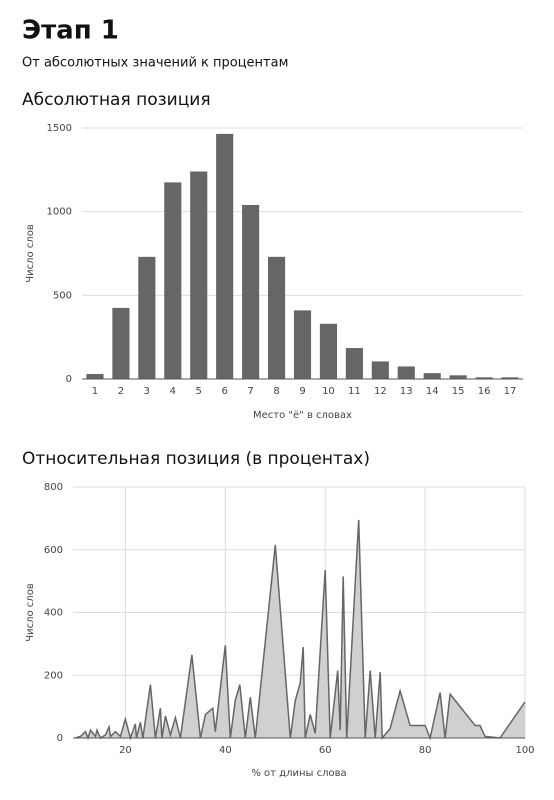  What do you see at coordinates (59, 128) in the screenshot?
I see `y-tick-label: 1500` at bounding box center [59, 128].